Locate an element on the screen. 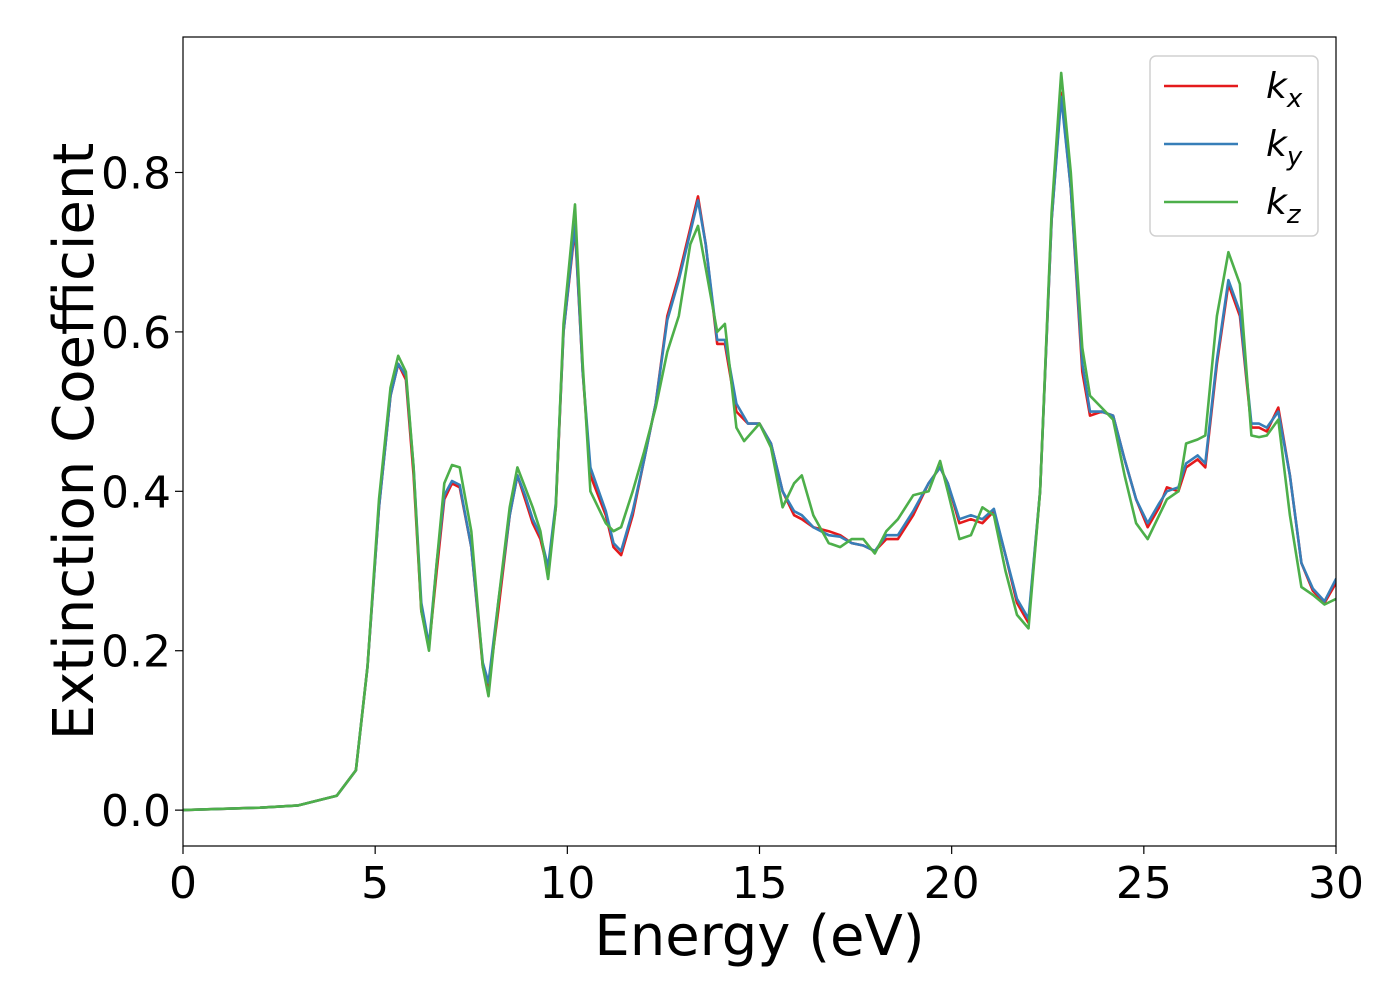  x-tick-label: 25 is located at coordinates (1144, 883).